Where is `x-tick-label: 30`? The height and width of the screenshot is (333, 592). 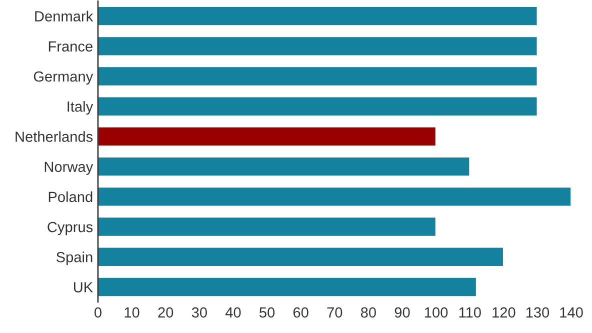
x-tick-label: 30 is located at coordinates (199, 312).